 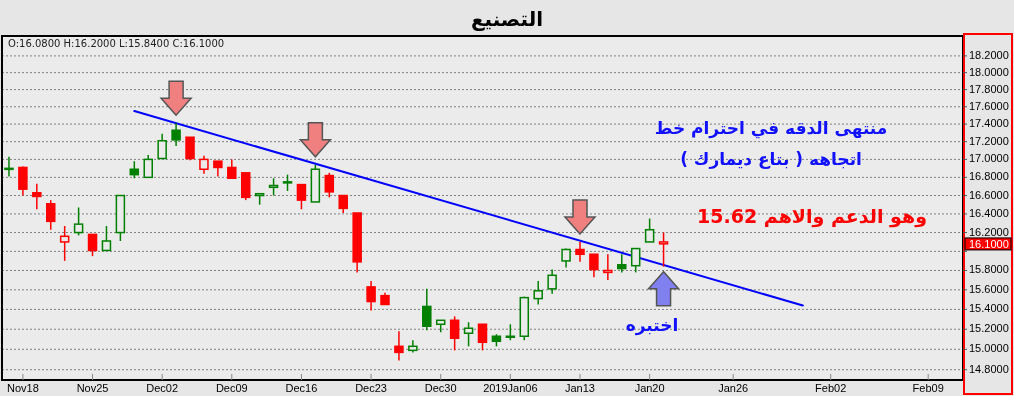 I want to click on x-tick-label: Jan26, so click(x=733, y=388).